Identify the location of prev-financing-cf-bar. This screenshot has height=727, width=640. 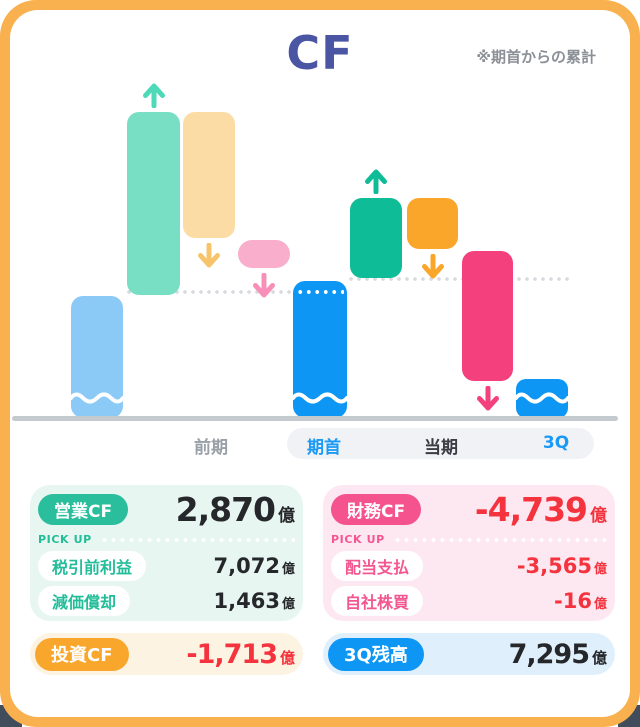
(264, 254).